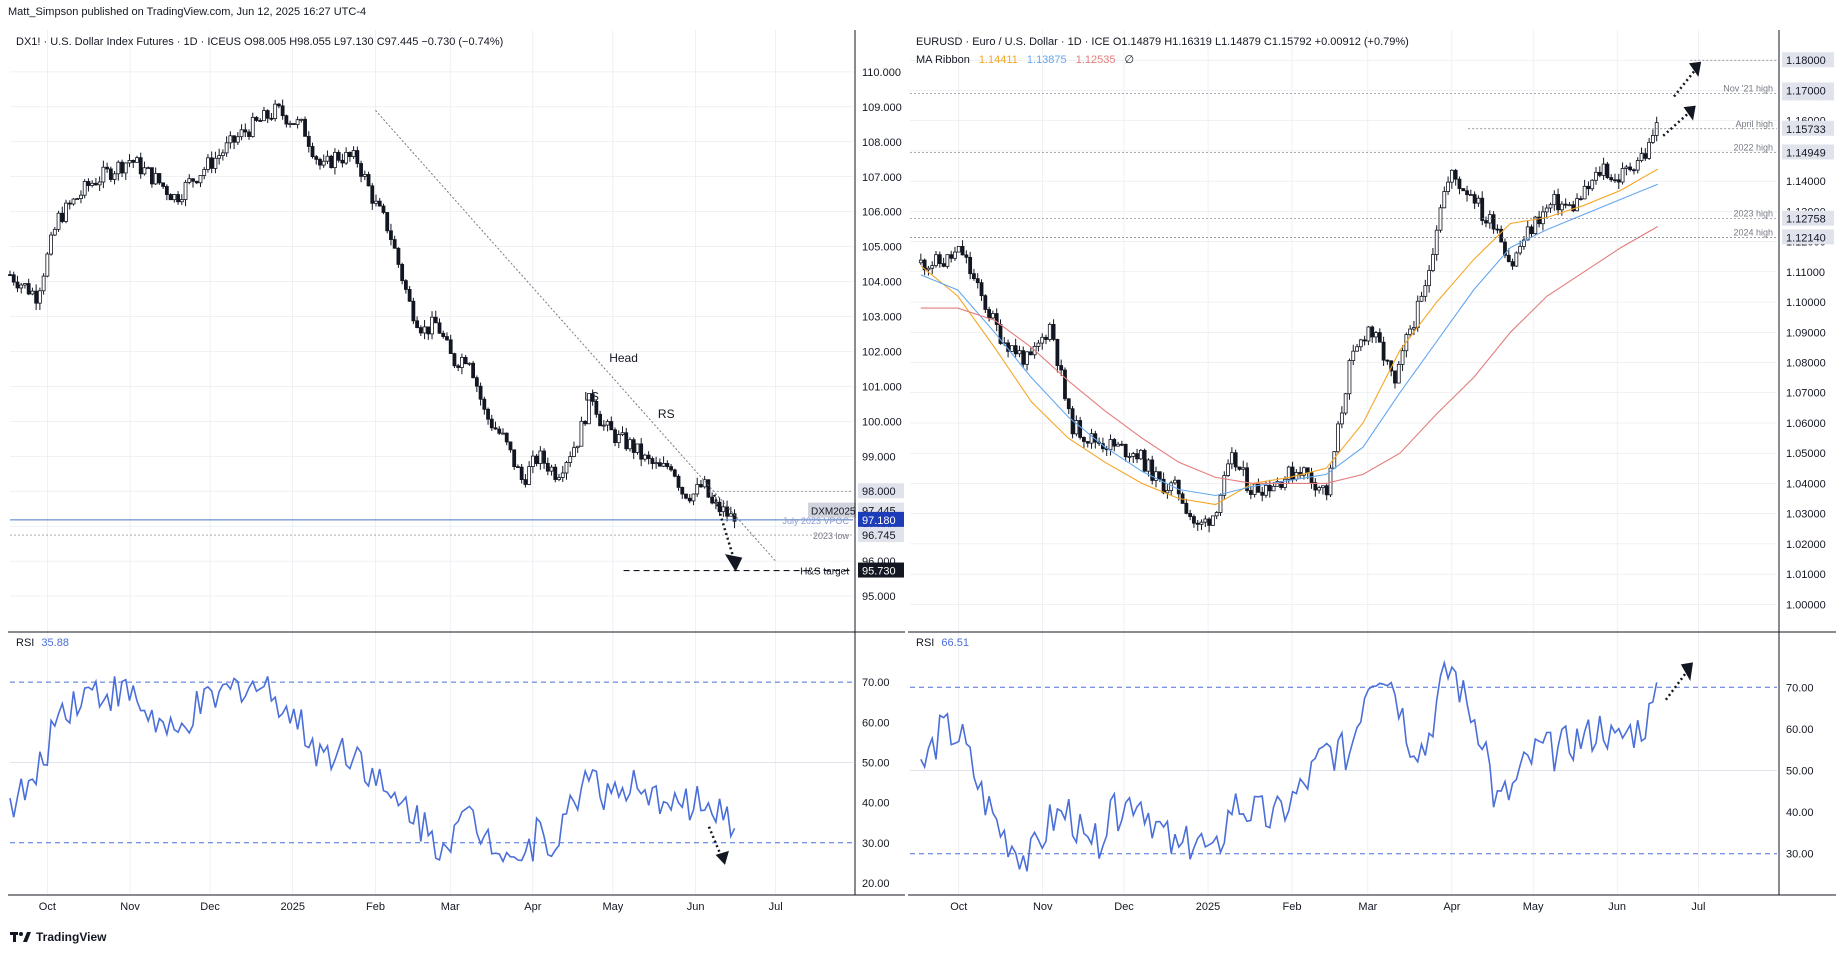  What do you see at coordinates (882, 387) in the screenshot?
I see `left-price-tick-label: 101.000` at bounding box center [882, 387].